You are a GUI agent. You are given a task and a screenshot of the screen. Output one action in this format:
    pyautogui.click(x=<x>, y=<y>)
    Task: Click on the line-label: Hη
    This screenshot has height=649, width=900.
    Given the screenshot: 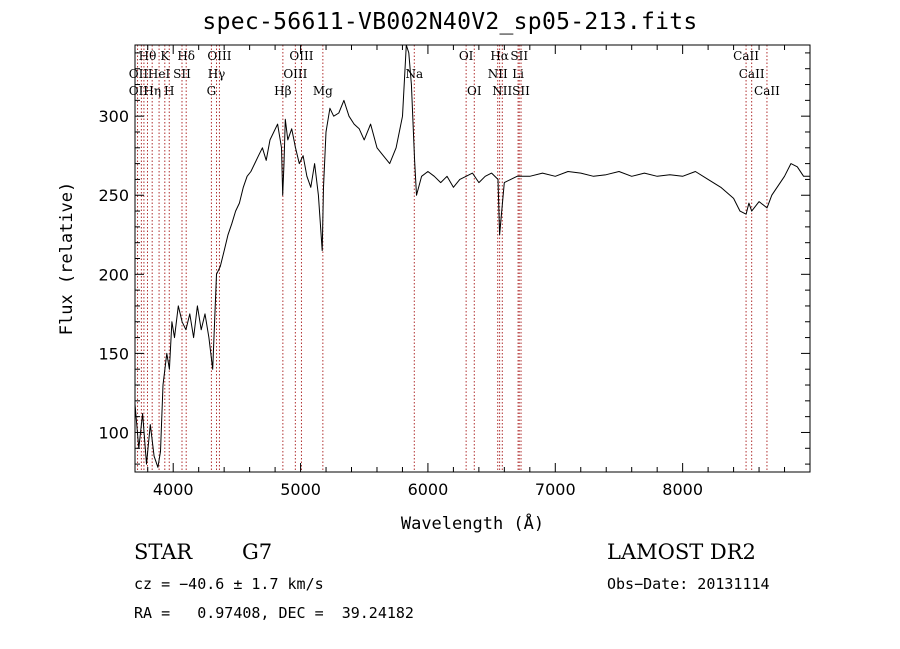 What is the action you would take?
    pyautogui.click(x=152, y=91)
    